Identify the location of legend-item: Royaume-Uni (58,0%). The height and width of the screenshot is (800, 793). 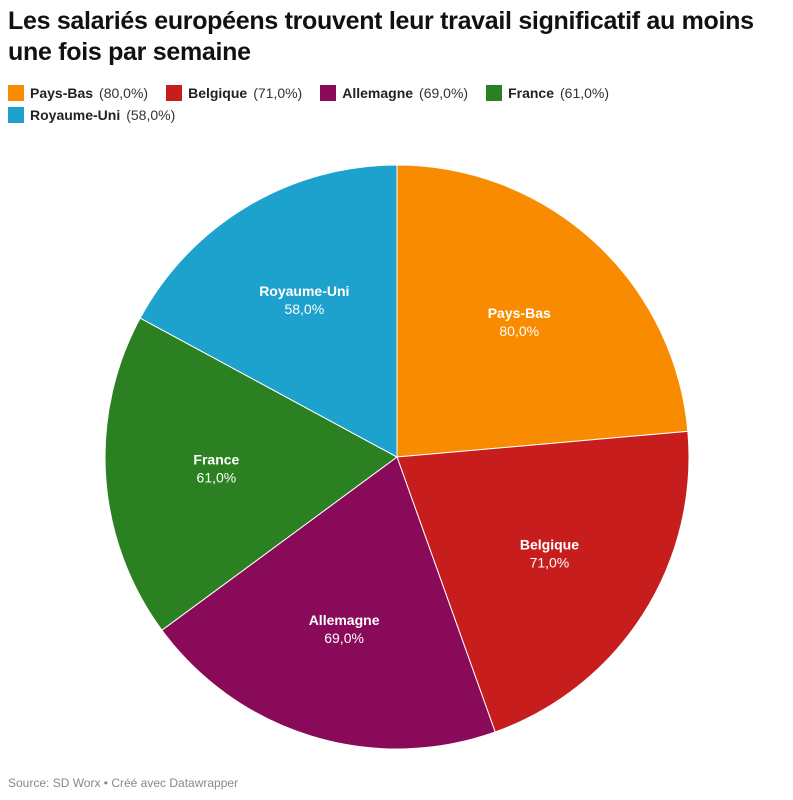
(91, 115).